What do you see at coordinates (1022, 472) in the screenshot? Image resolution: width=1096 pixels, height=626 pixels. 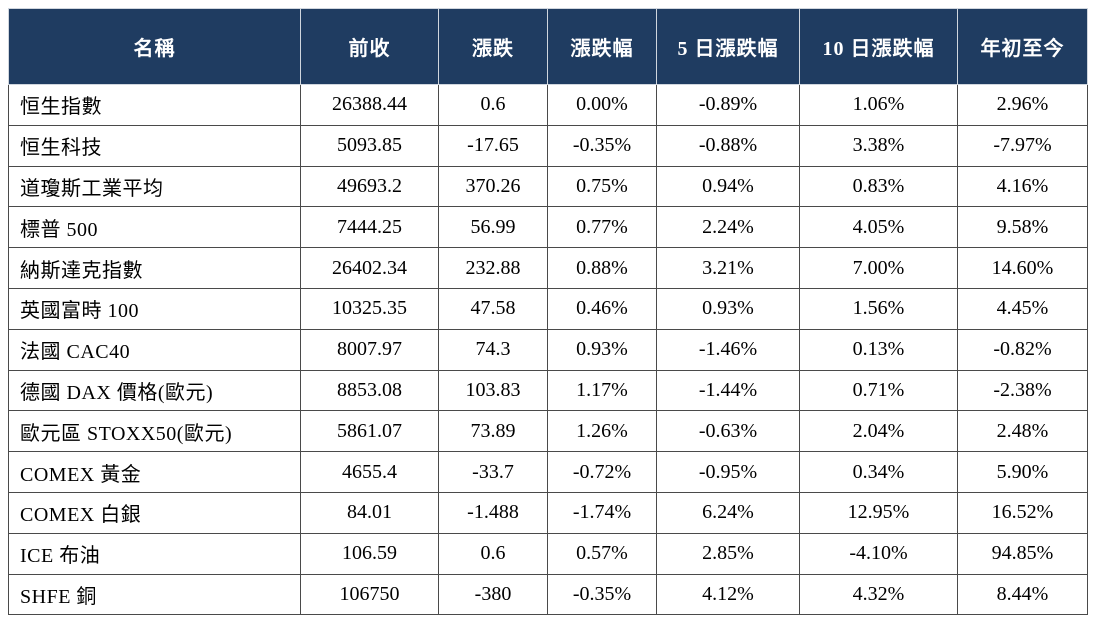 I see `cell-ytd: 5.90%` at bounding box center [1022, 472].